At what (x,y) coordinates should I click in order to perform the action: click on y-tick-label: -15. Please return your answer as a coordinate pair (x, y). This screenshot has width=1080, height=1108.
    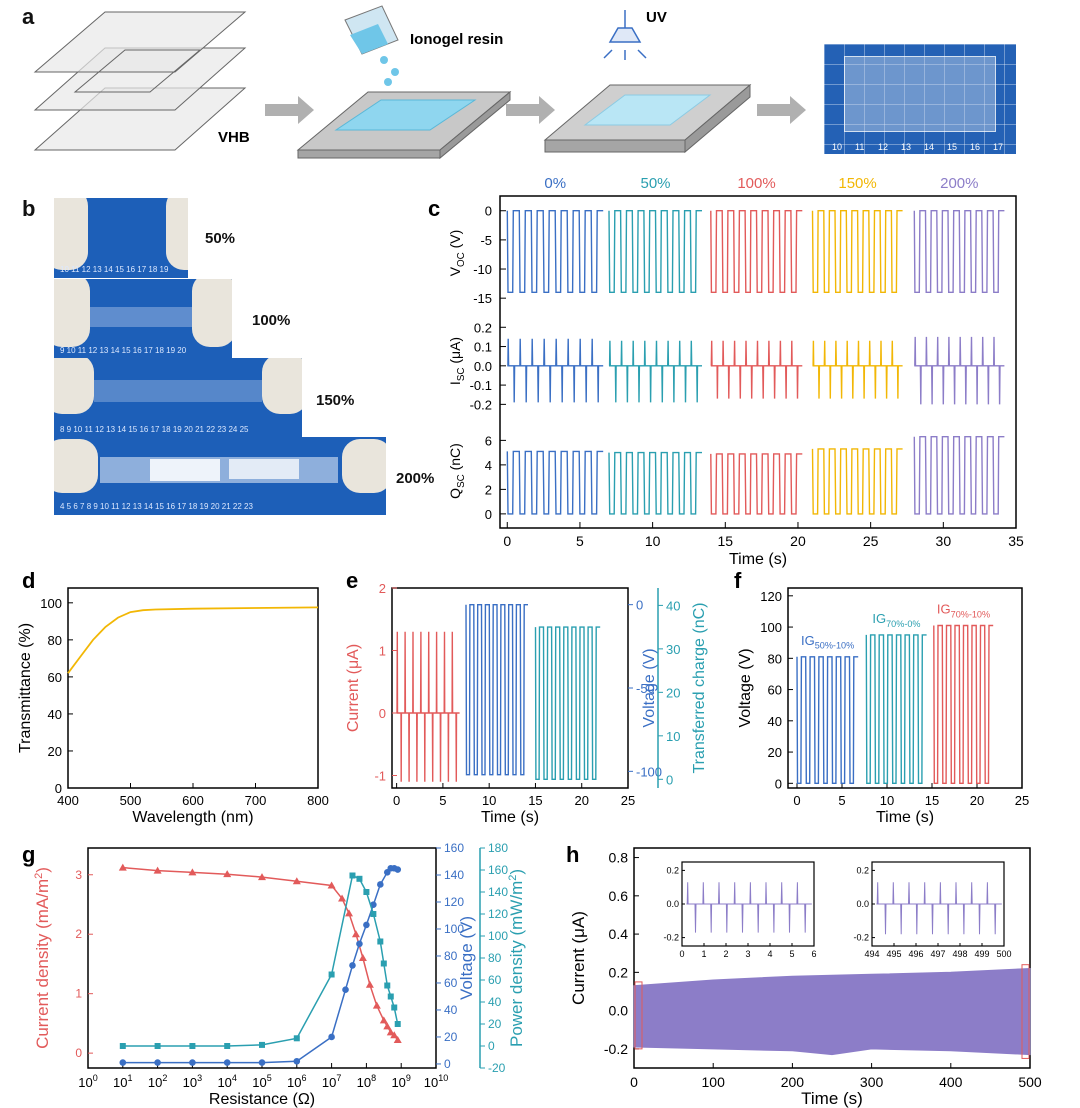
    Looking at the image, I should click on (482, 298).